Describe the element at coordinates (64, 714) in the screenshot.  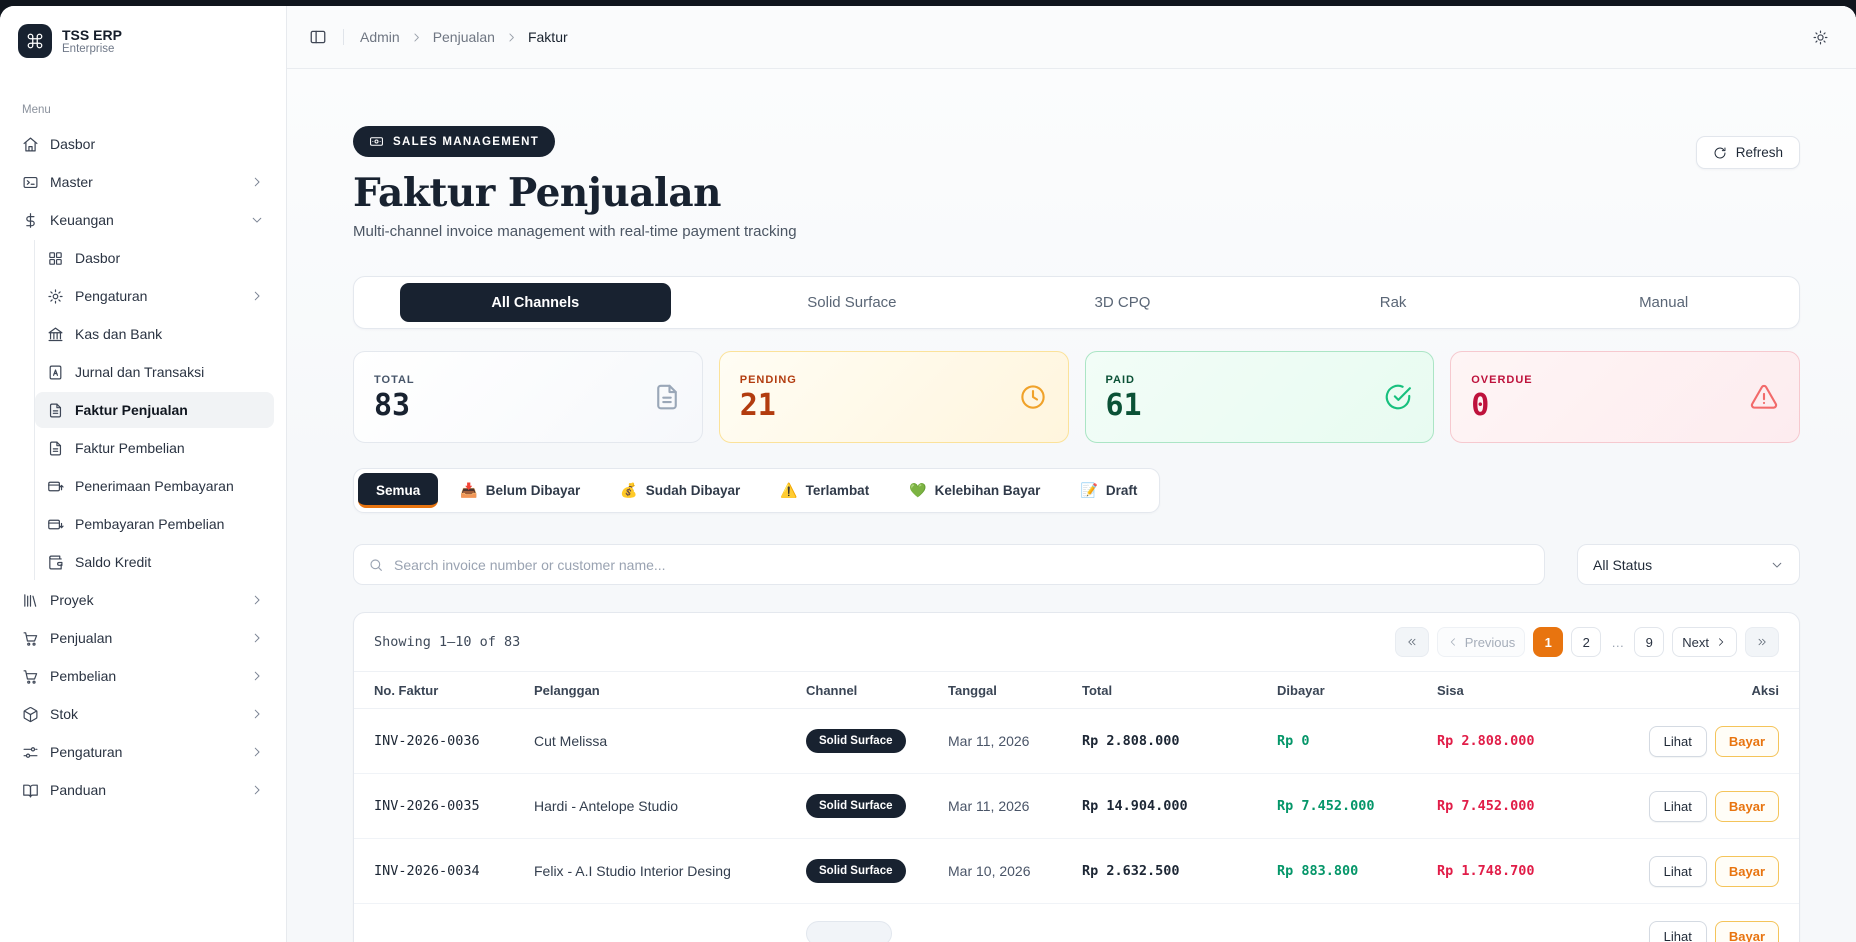
I see `sidebar-item-label: Stok` at that location.